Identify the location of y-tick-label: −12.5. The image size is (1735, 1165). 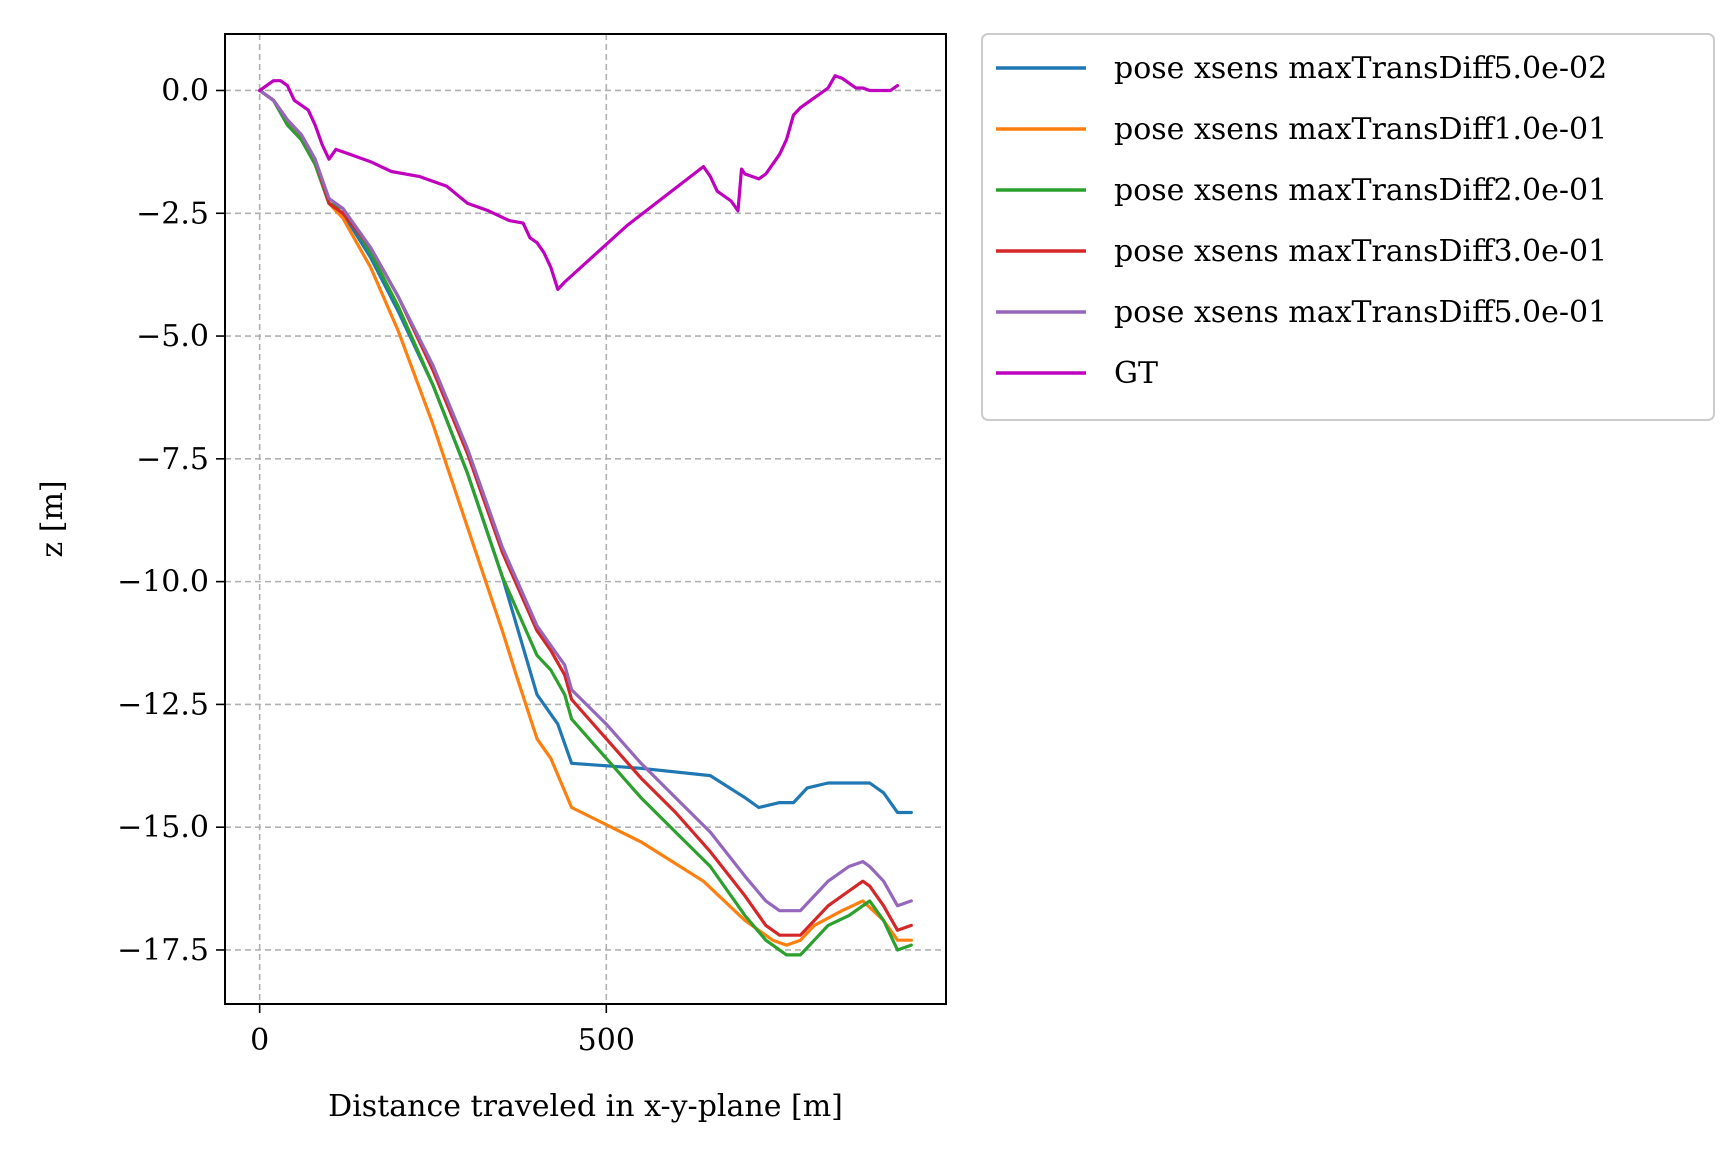
(163, 704).